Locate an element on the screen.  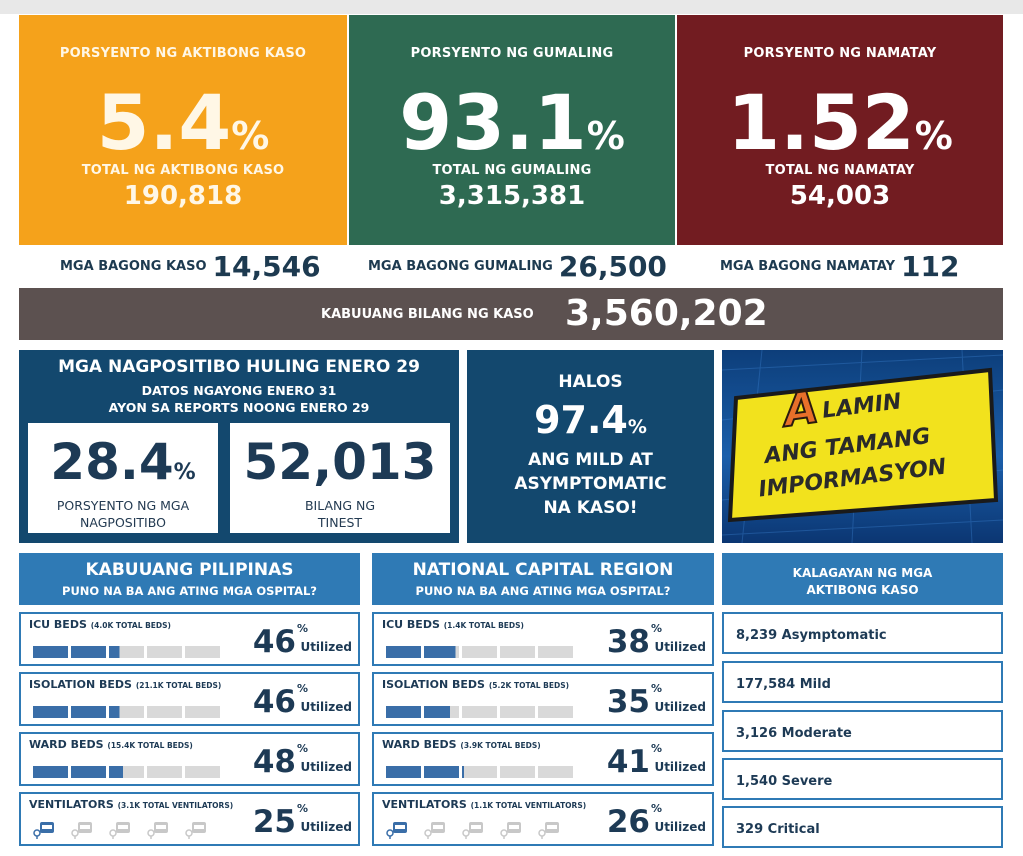
alamin-banner-art is located at coordinates (862, 446).